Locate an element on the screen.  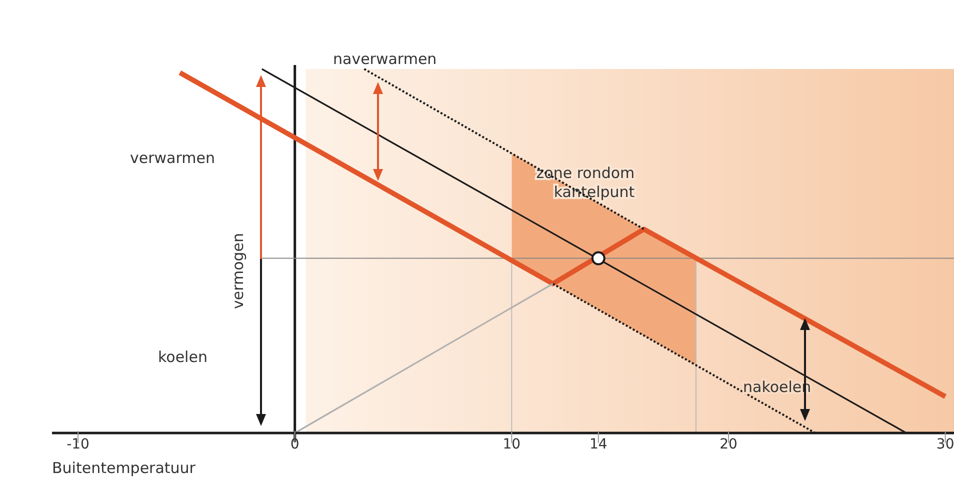
annotation: verwarmen is located at coordinates (172, 158).